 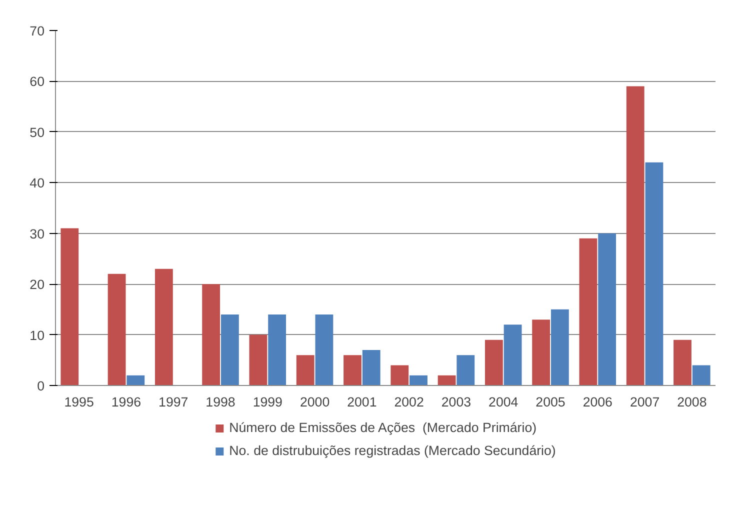 I want to click on legend-label: Número de Emissões de Ações (Mercado Primário), so click(x=383, y=427).